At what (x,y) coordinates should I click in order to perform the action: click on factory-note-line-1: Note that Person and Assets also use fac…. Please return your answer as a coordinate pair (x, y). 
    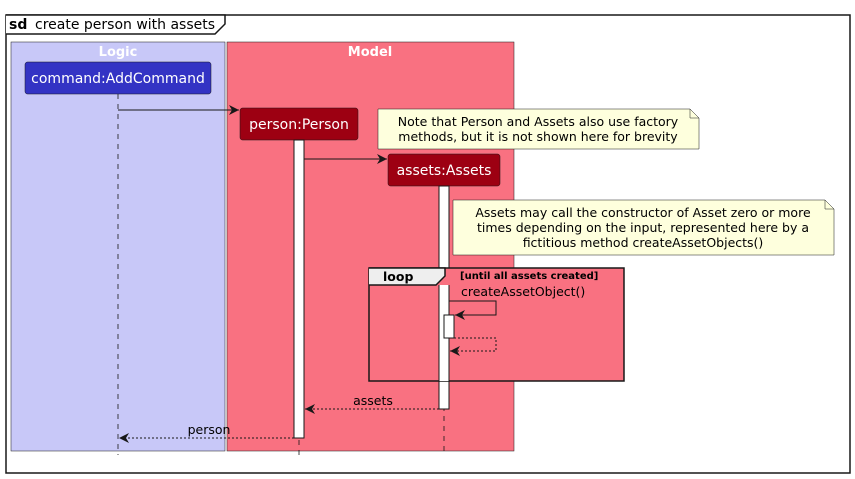
    Looking at the image, I should click on (538, 121).